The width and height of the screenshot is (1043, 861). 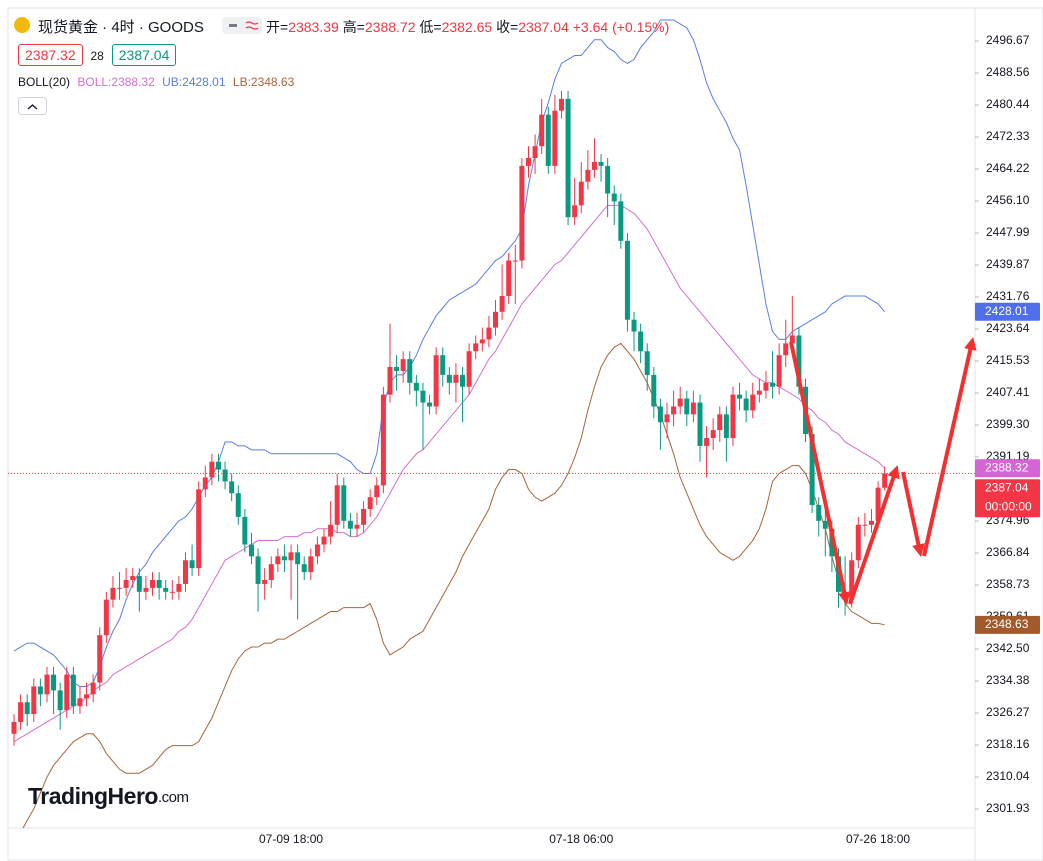 I want to click on hand-drawn-arrows, so click(x=883, y=471).